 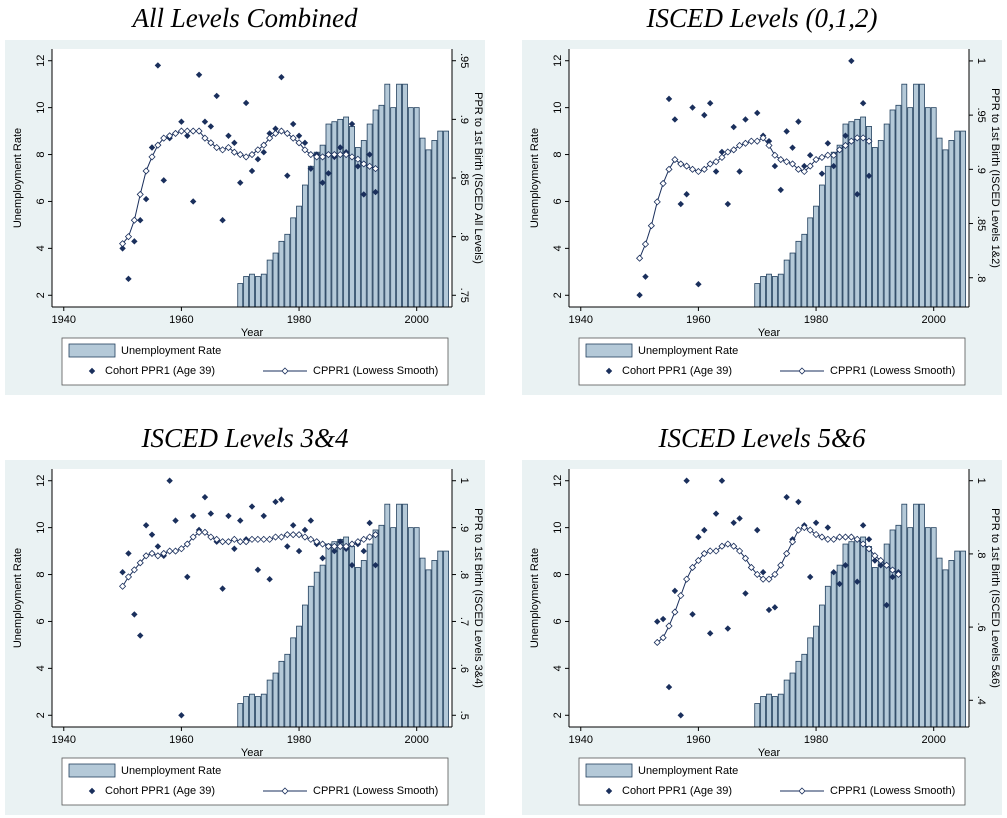 I want to click on y2-tick-label: .95, so click(x=981, y=114).